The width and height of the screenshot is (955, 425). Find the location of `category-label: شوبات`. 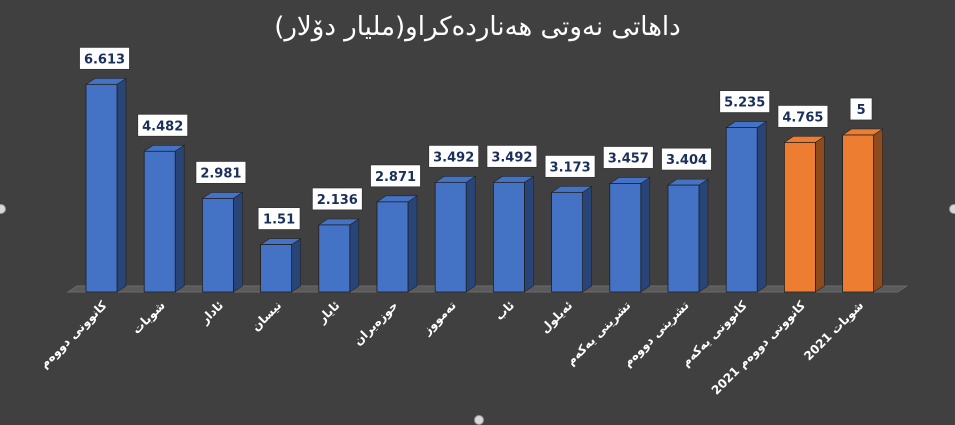

category-label: شوبات is located at coordinates (148, 317).